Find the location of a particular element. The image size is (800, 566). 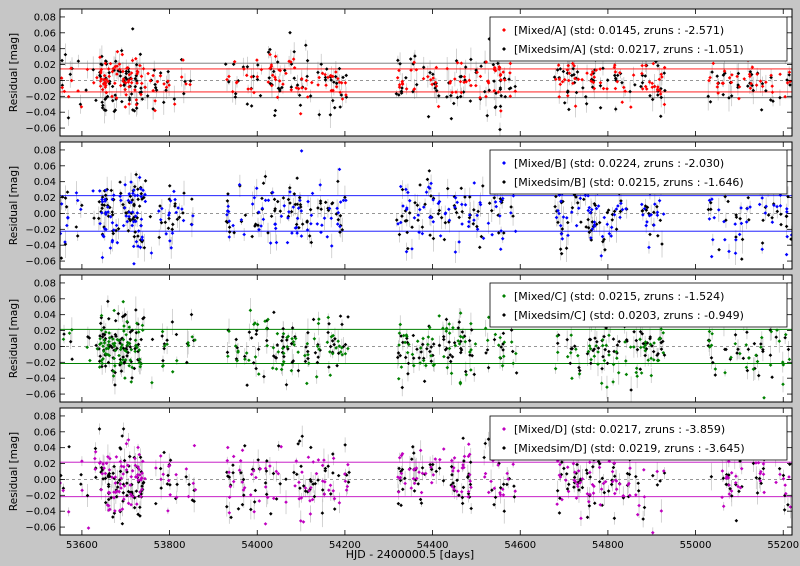

y-tick-label: 0.02 is located at coordinates (45, 65).